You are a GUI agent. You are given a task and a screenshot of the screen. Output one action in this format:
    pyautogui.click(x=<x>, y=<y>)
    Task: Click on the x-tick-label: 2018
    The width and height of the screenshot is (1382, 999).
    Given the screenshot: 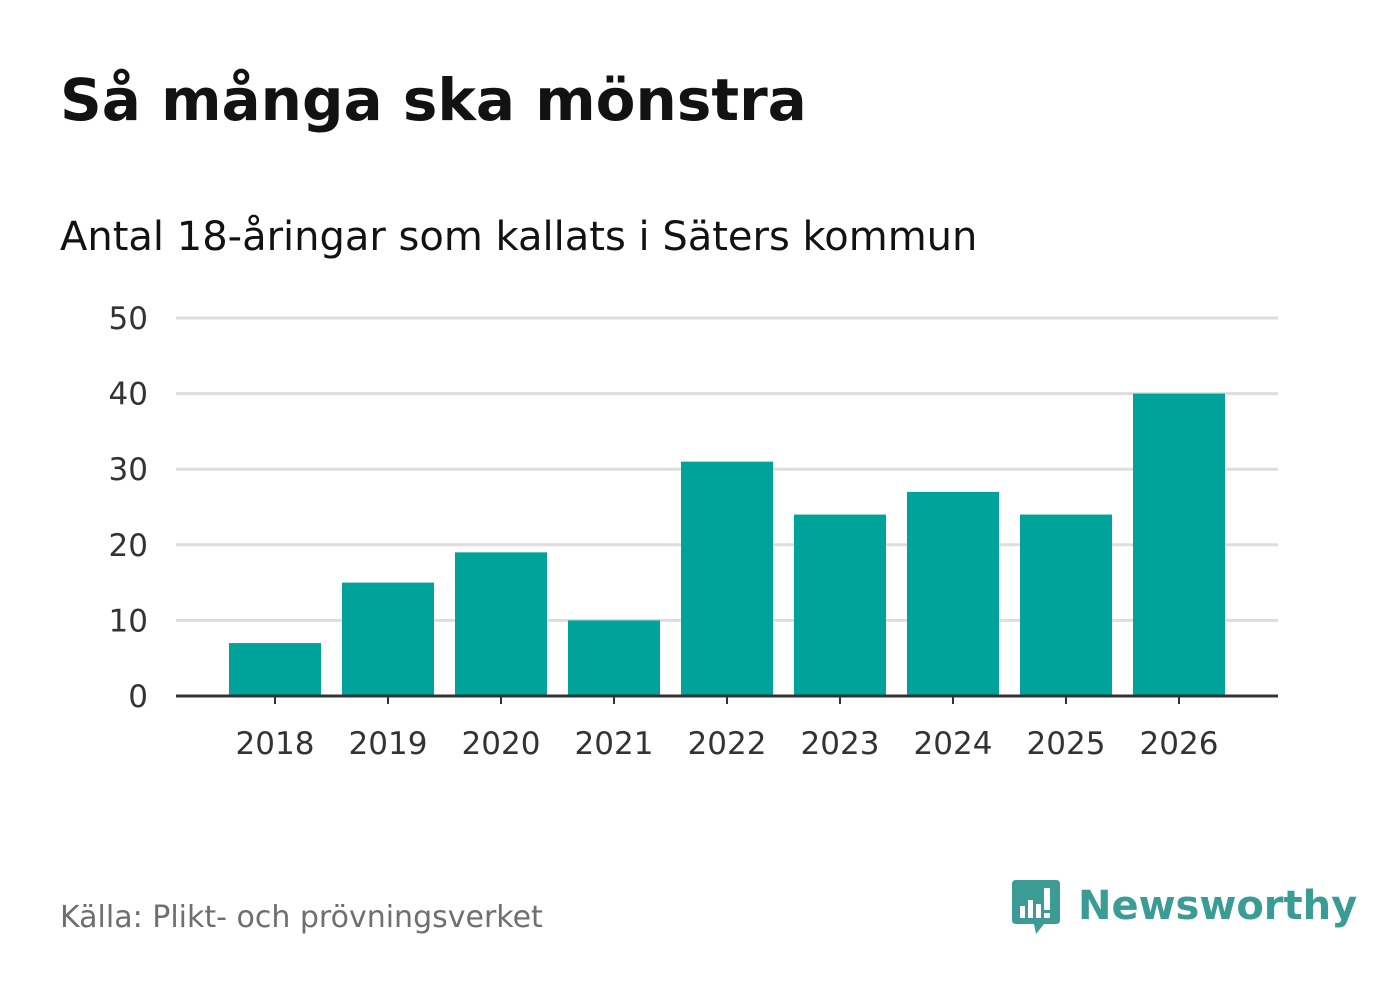 What is the action you would take?
    pyautogui.click(x=275, y=744)
    